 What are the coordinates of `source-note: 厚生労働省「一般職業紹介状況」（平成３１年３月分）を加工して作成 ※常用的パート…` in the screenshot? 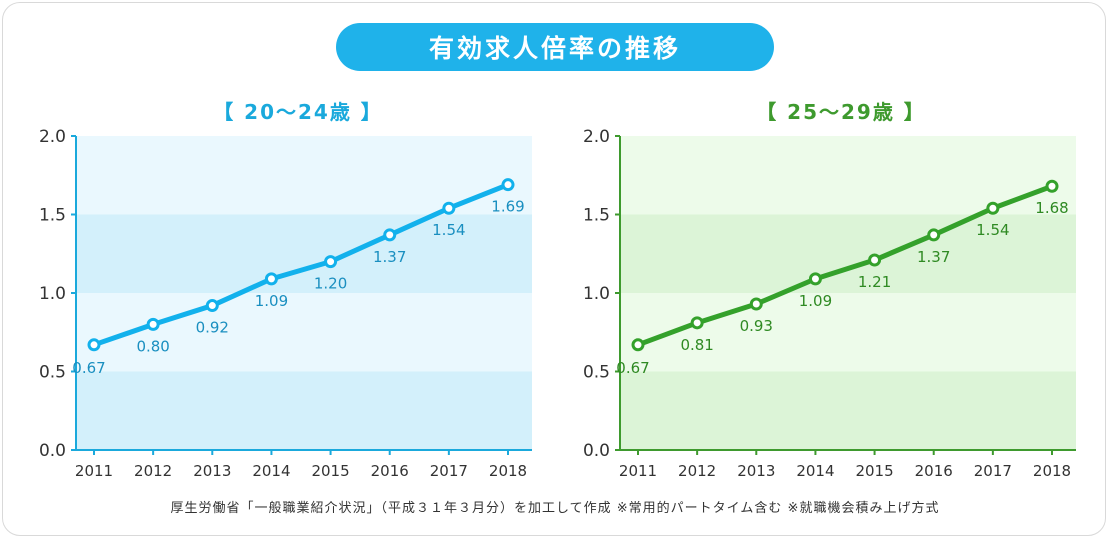 It's located at (555, 508).